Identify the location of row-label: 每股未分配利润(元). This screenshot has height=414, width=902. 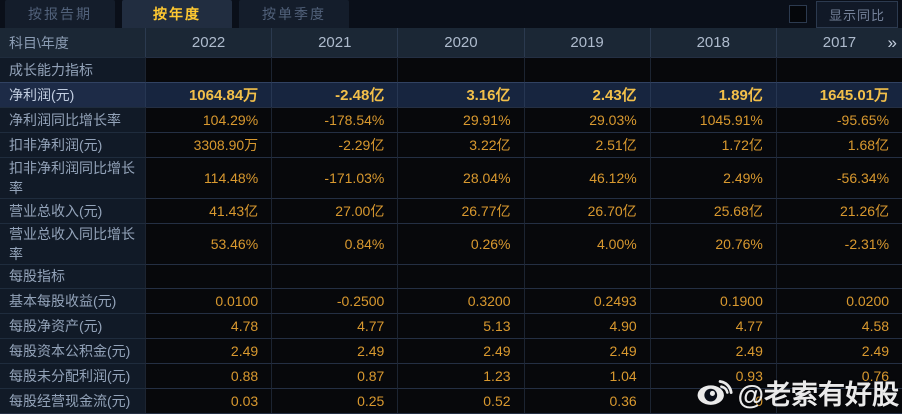
(72, 376).